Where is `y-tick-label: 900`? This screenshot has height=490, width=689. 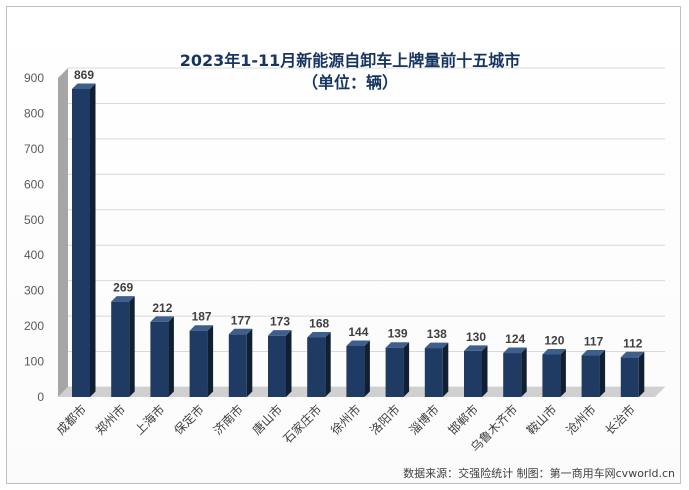
y-tick-label: 900 is located at coordinates (34, 78).